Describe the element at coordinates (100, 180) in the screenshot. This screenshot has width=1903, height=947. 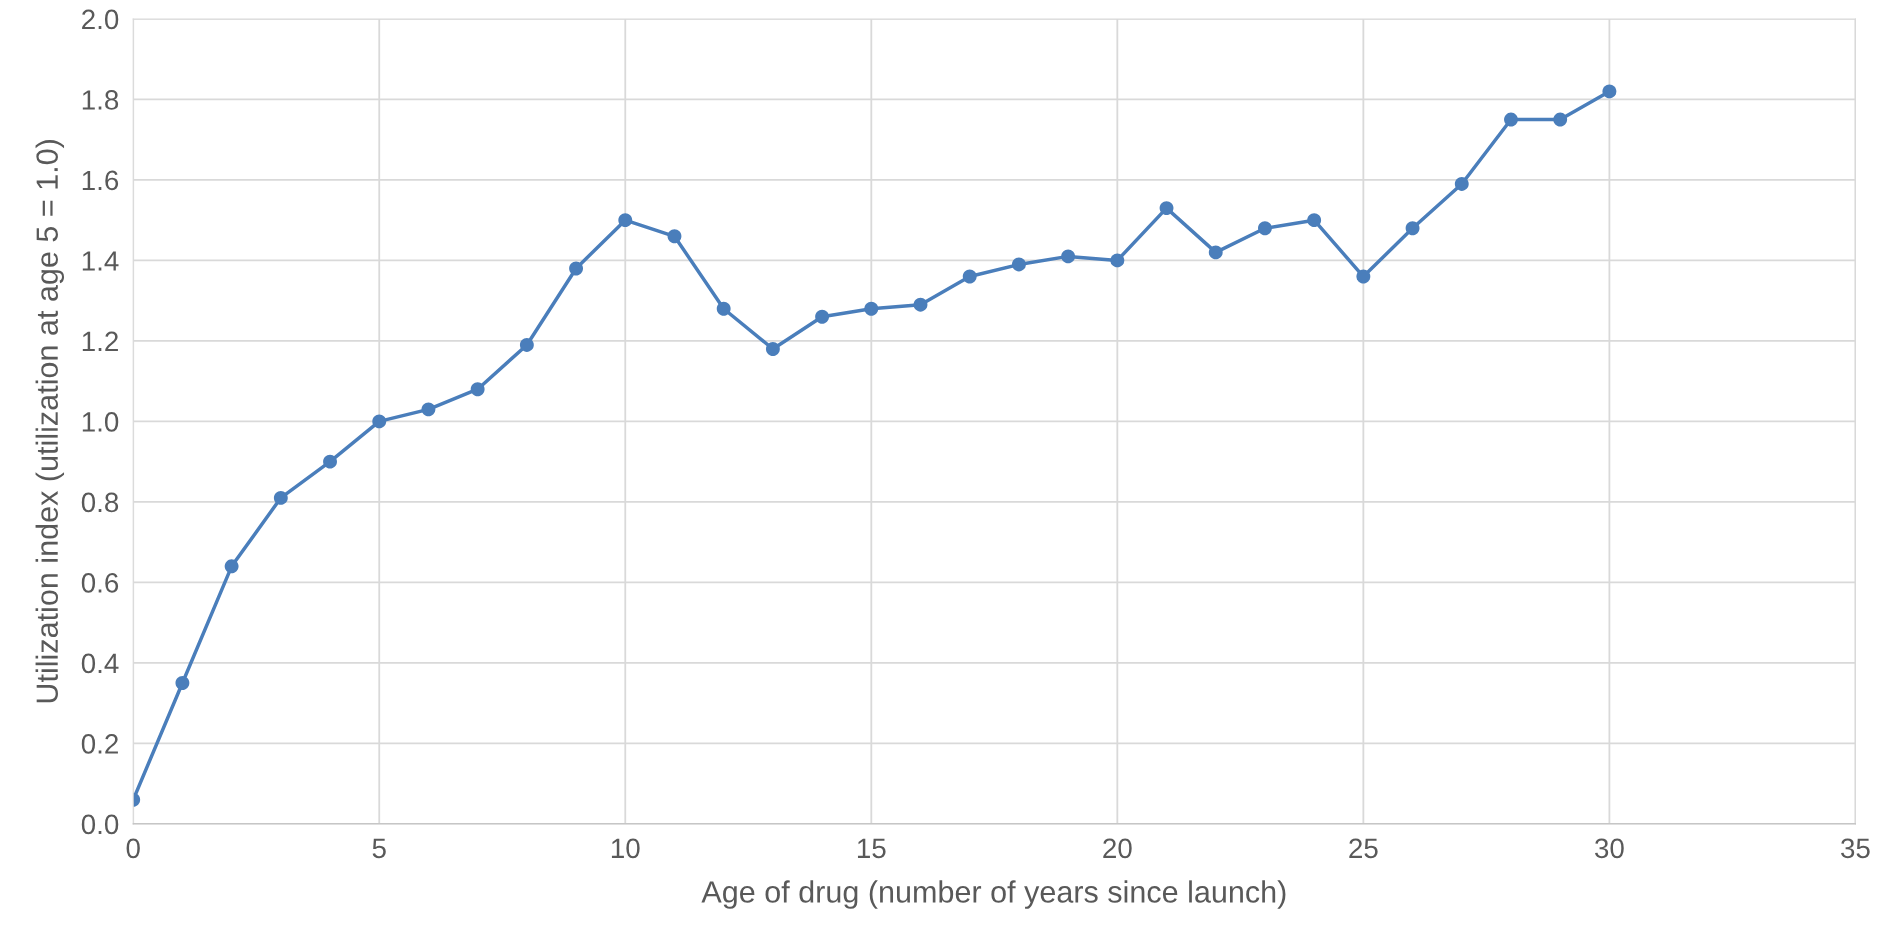
I see `y-tick-label: 1.6` at that location.